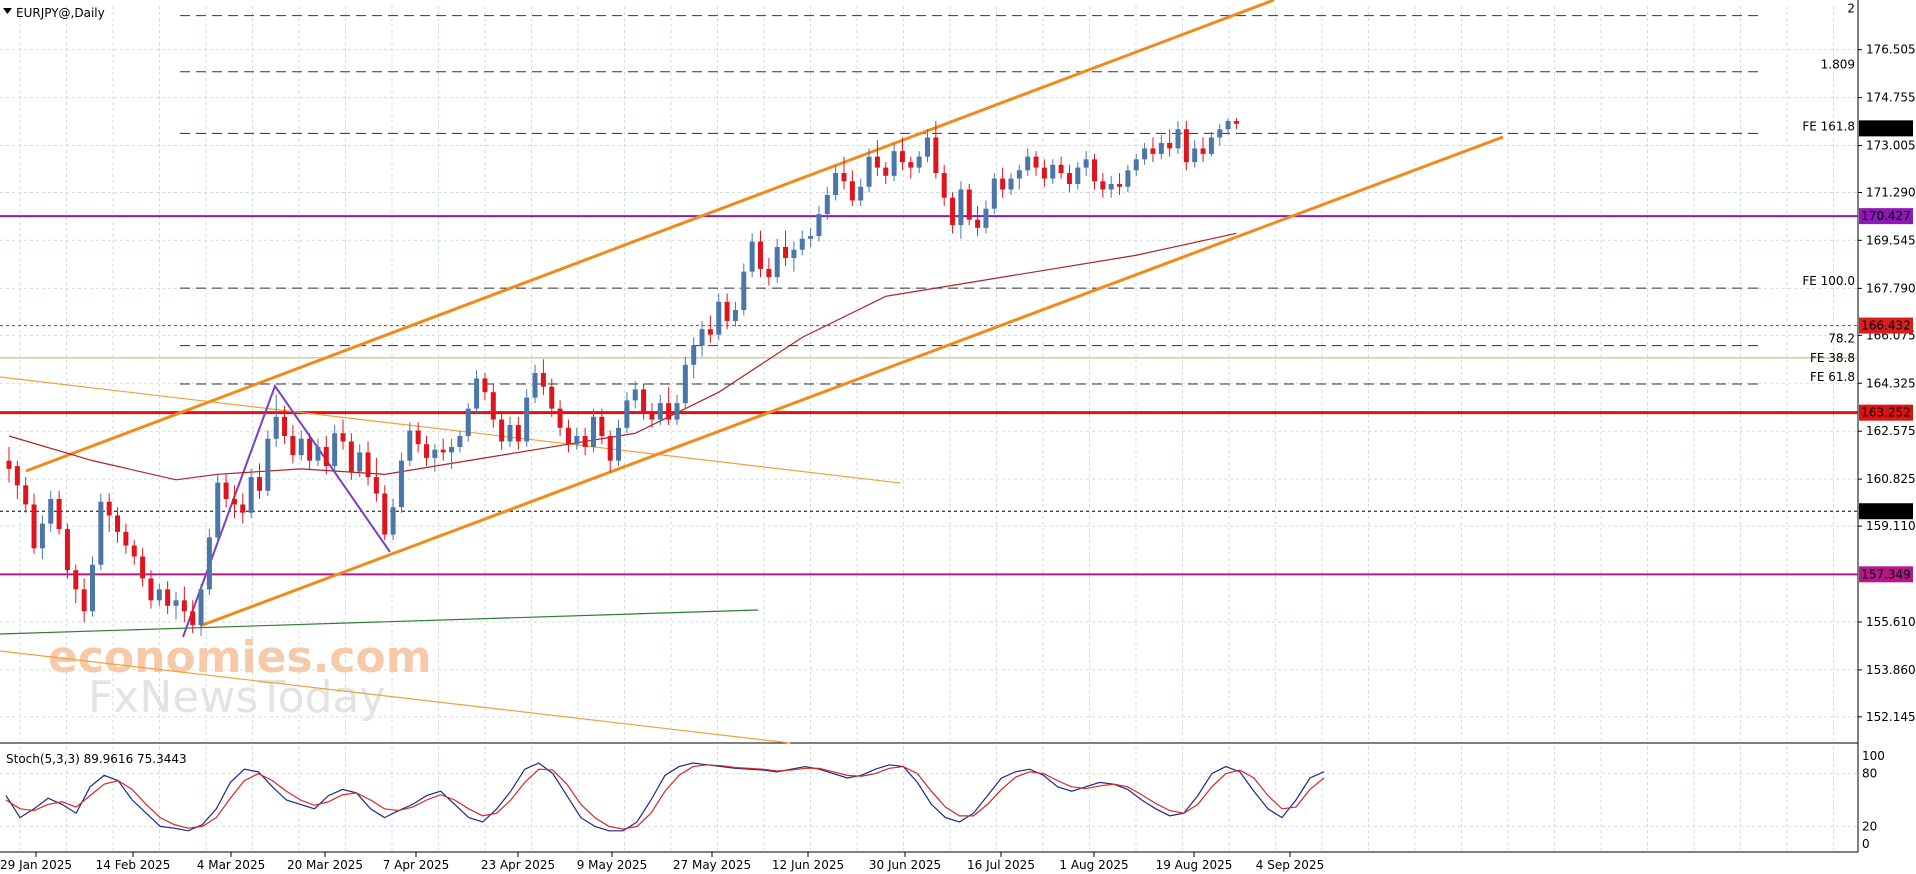  I want to click on price-level-tag-text: 166.432, so click(1886, 326).